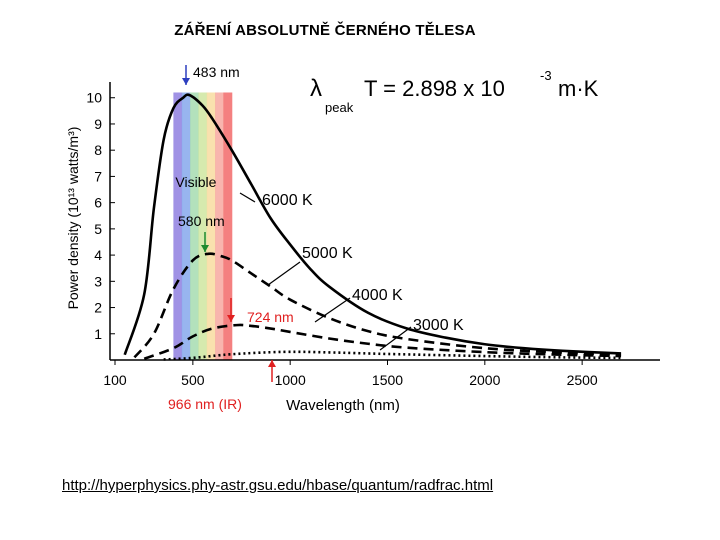  I want to click on x-axis-label: Wavelength (nm), so click(343, 405).